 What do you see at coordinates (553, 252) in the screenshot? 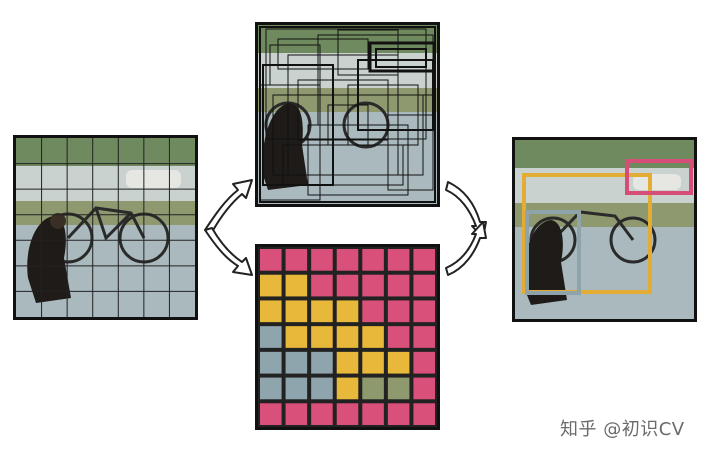
I see `dog-detection-box` at bounding box center [553, 252].